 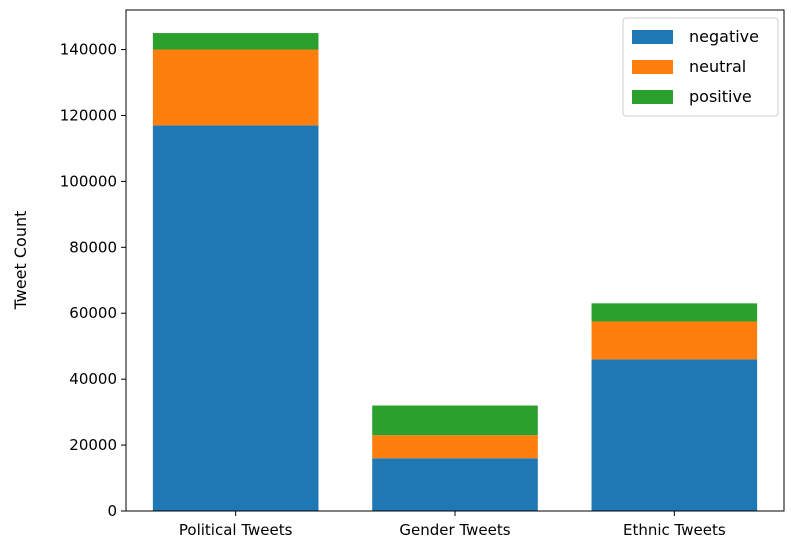 I want to click on y-axis-label: Tweet Count, so click(x=20, y=261).